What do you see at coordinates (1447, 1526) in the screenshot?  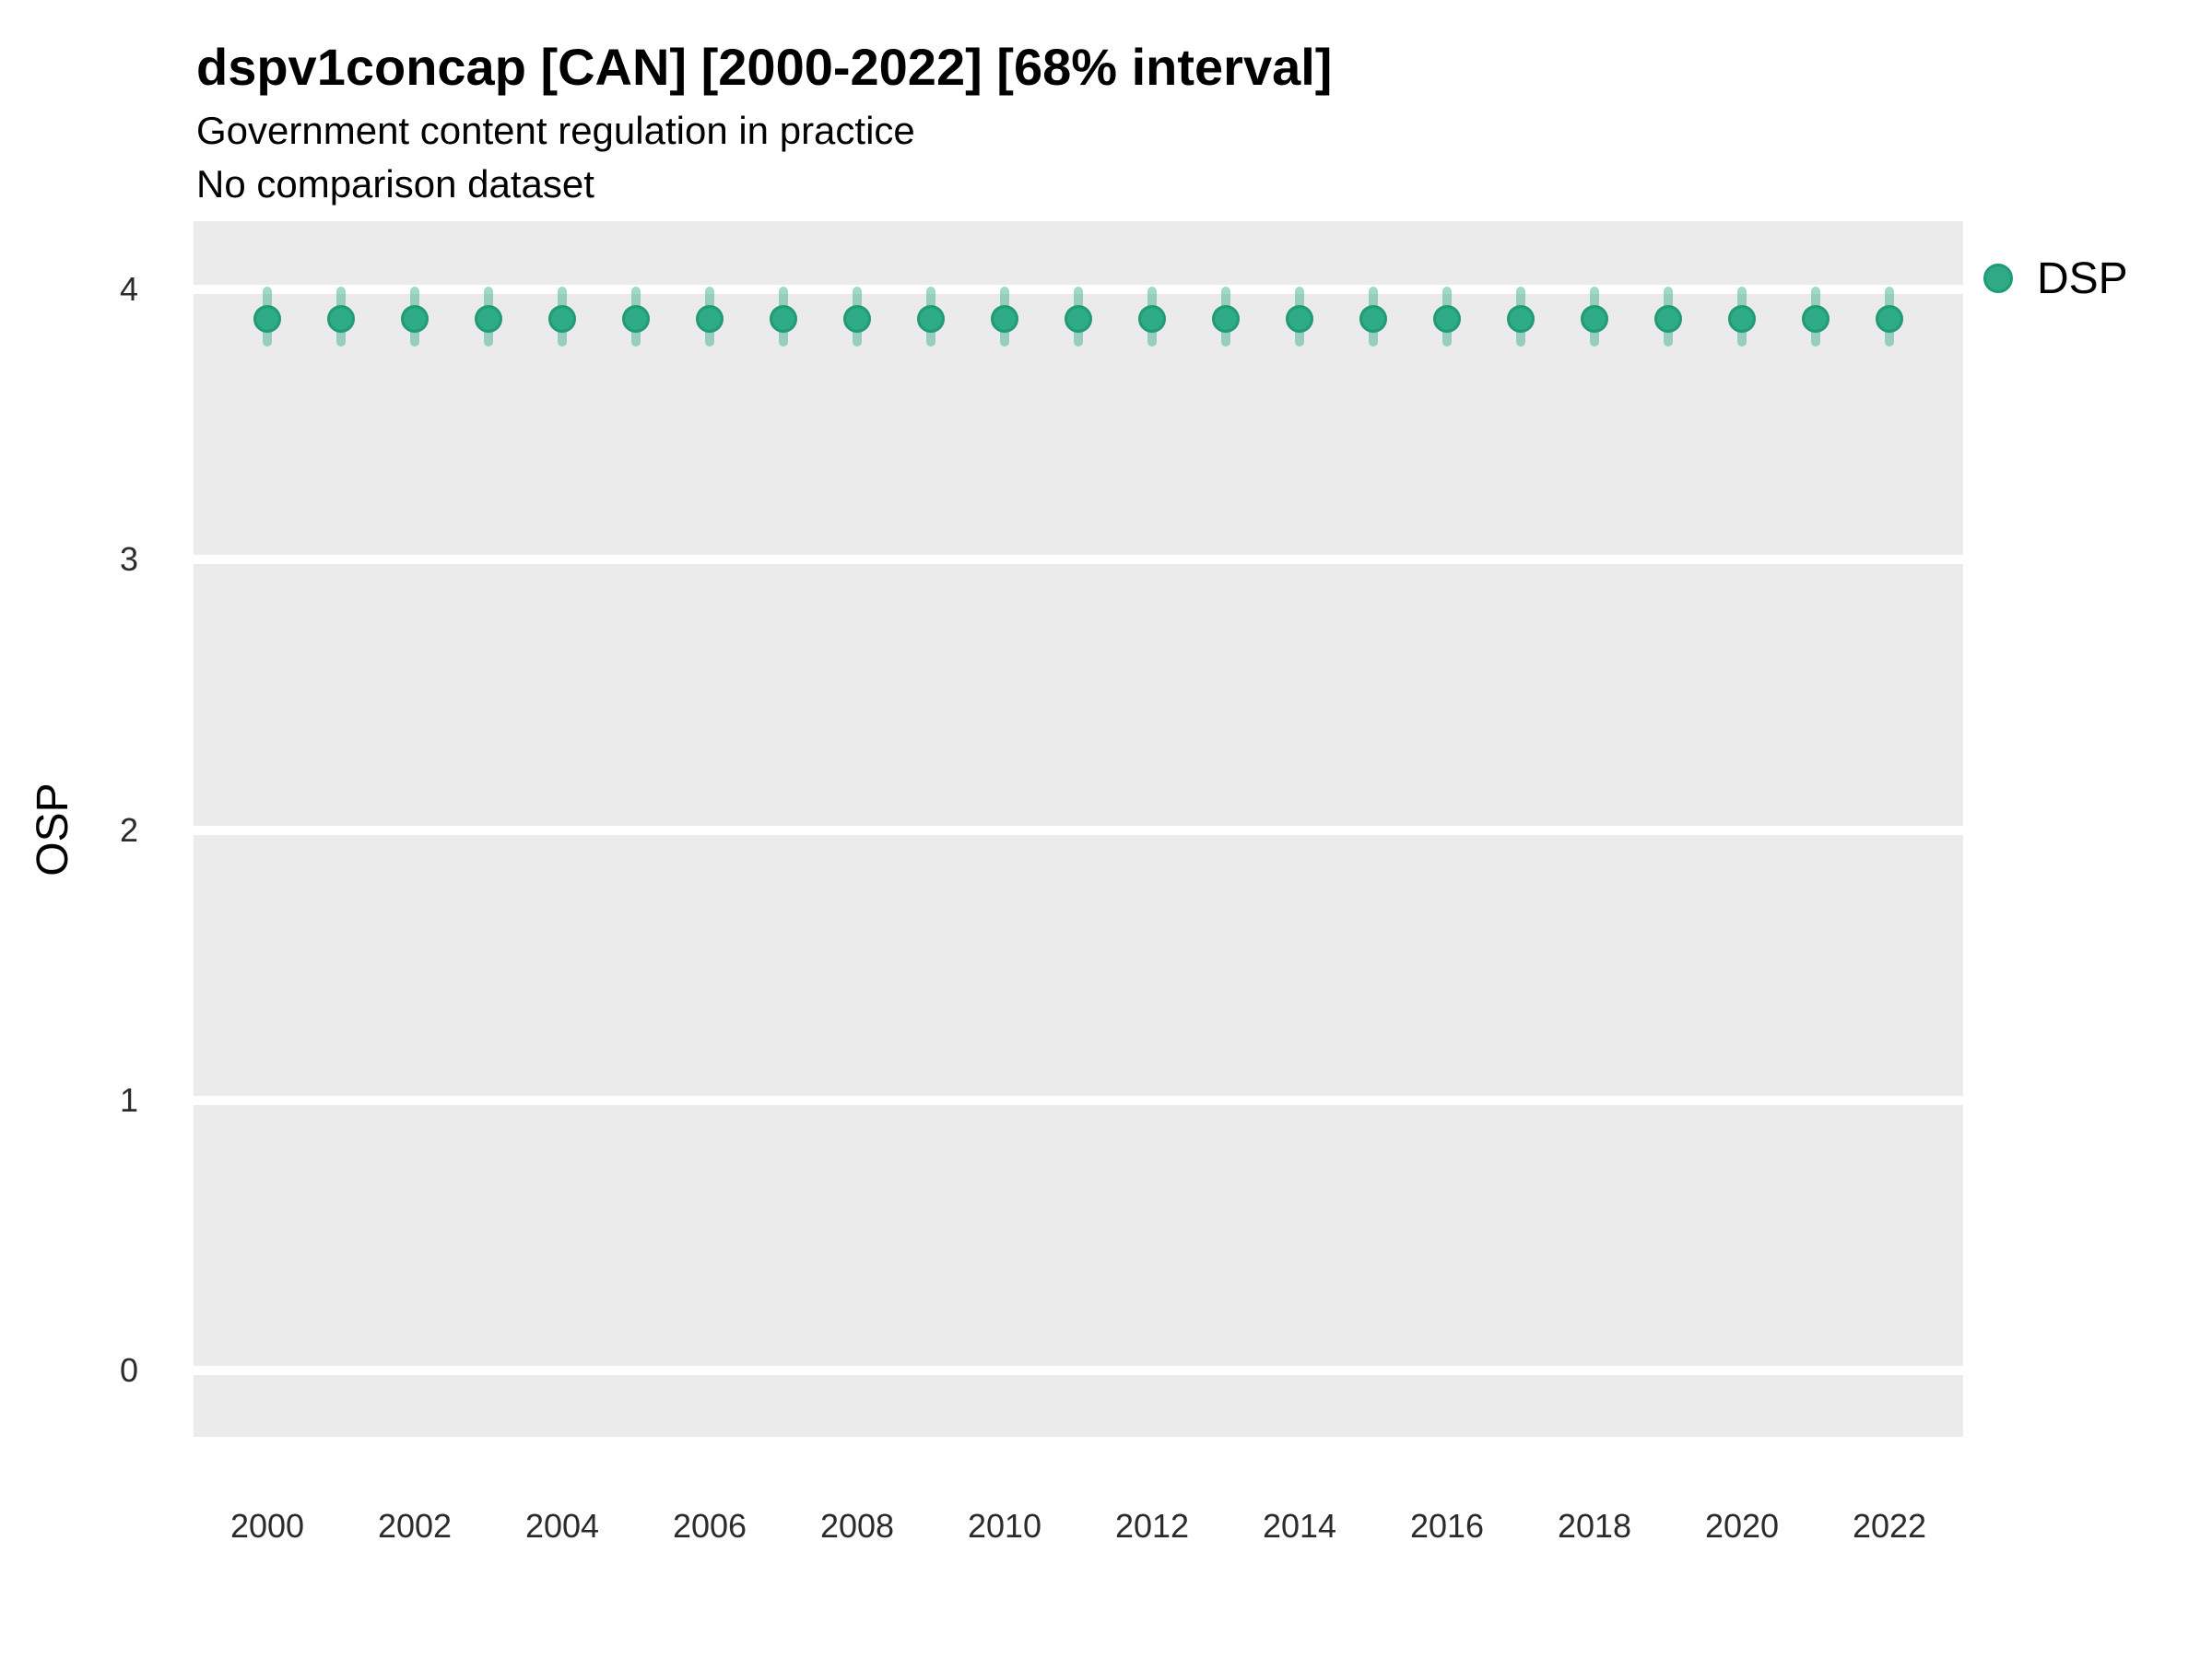 I see `x-tick-label: 2016` at bounding box center [1447, 1526].